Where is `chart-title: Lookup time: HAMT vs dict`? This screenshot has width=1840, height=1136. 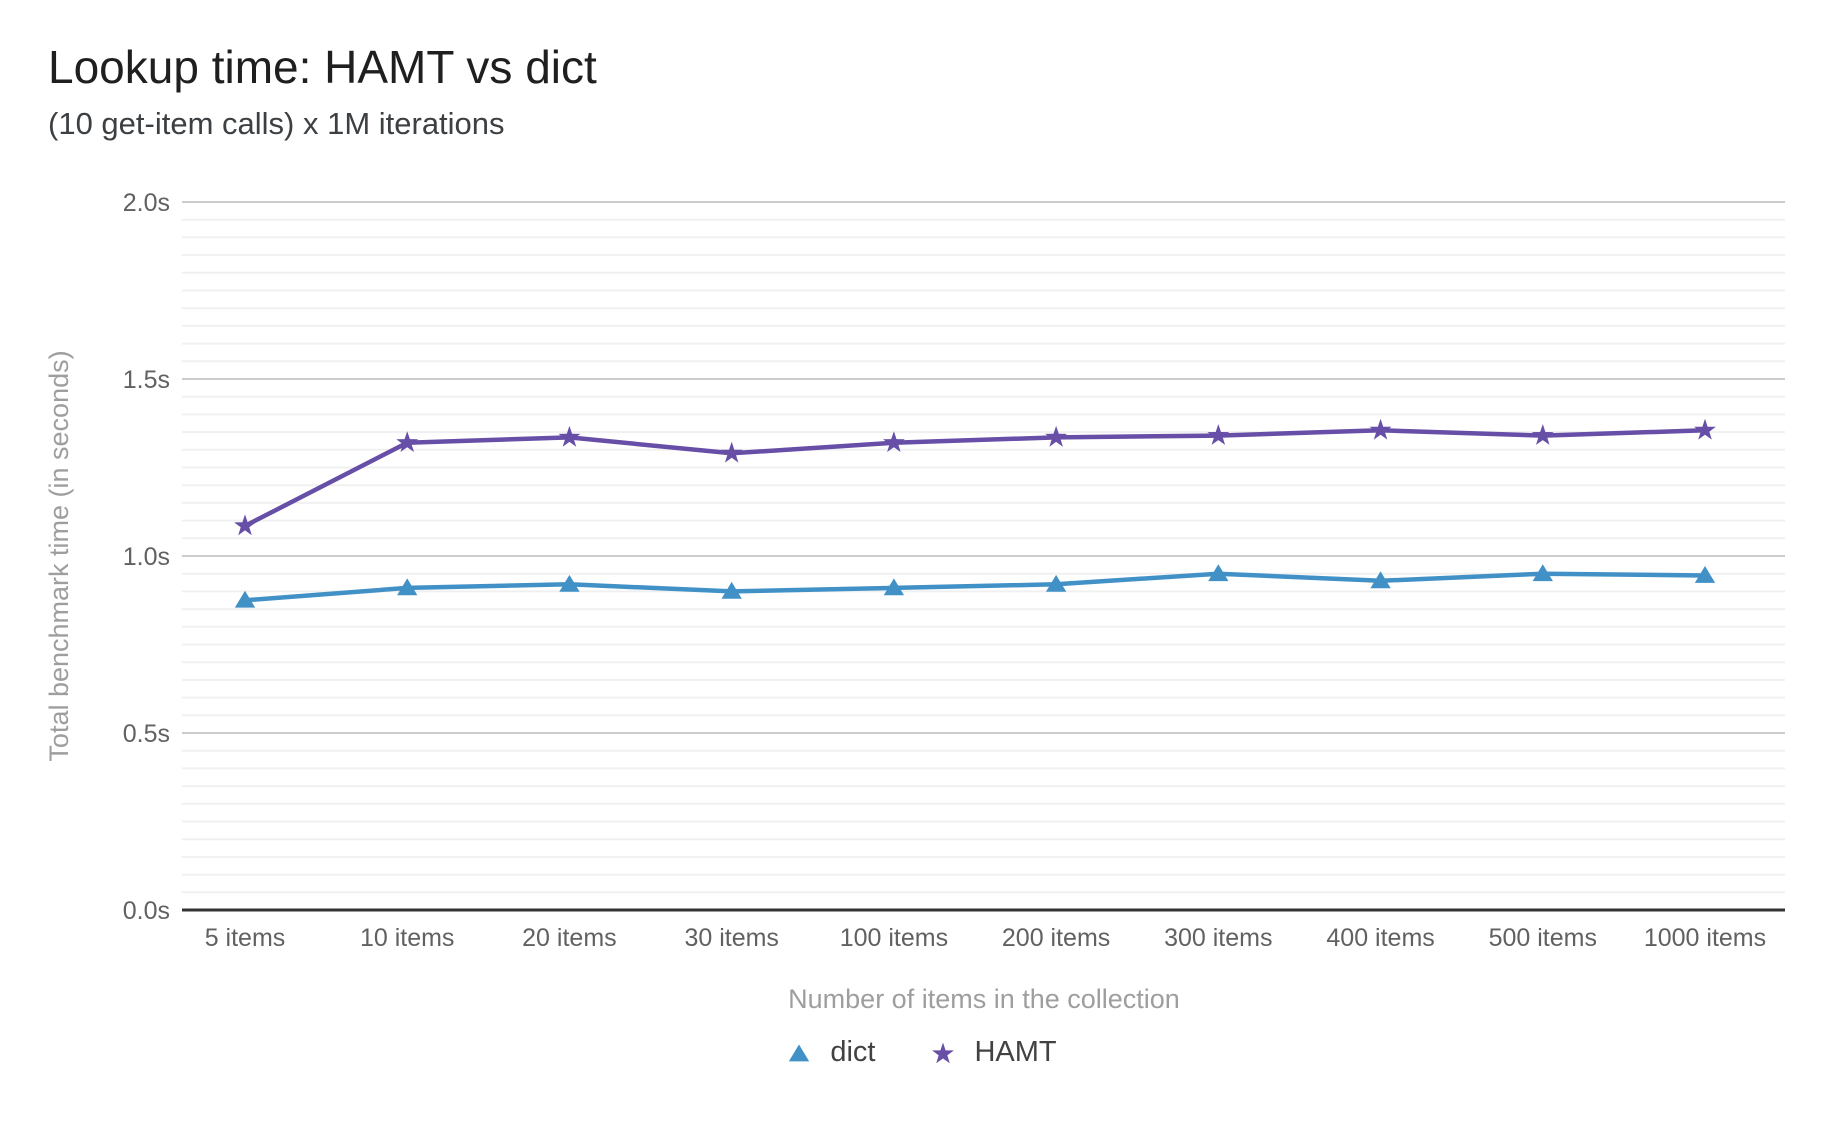
chart-title: Lookup time: HAMT vs dict is located at coordinates (322, 67).